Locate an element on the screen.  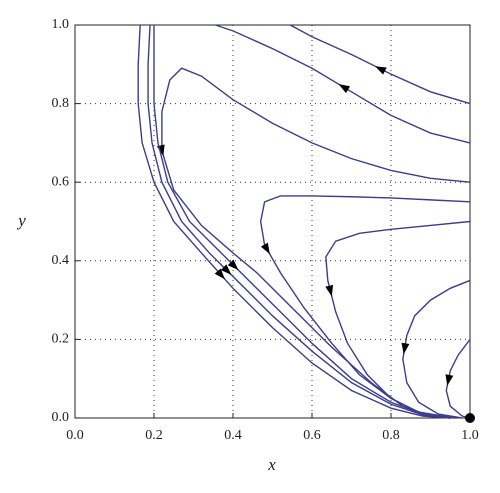
y-tick-label: 0.6 is located at coordinates (61, 181).